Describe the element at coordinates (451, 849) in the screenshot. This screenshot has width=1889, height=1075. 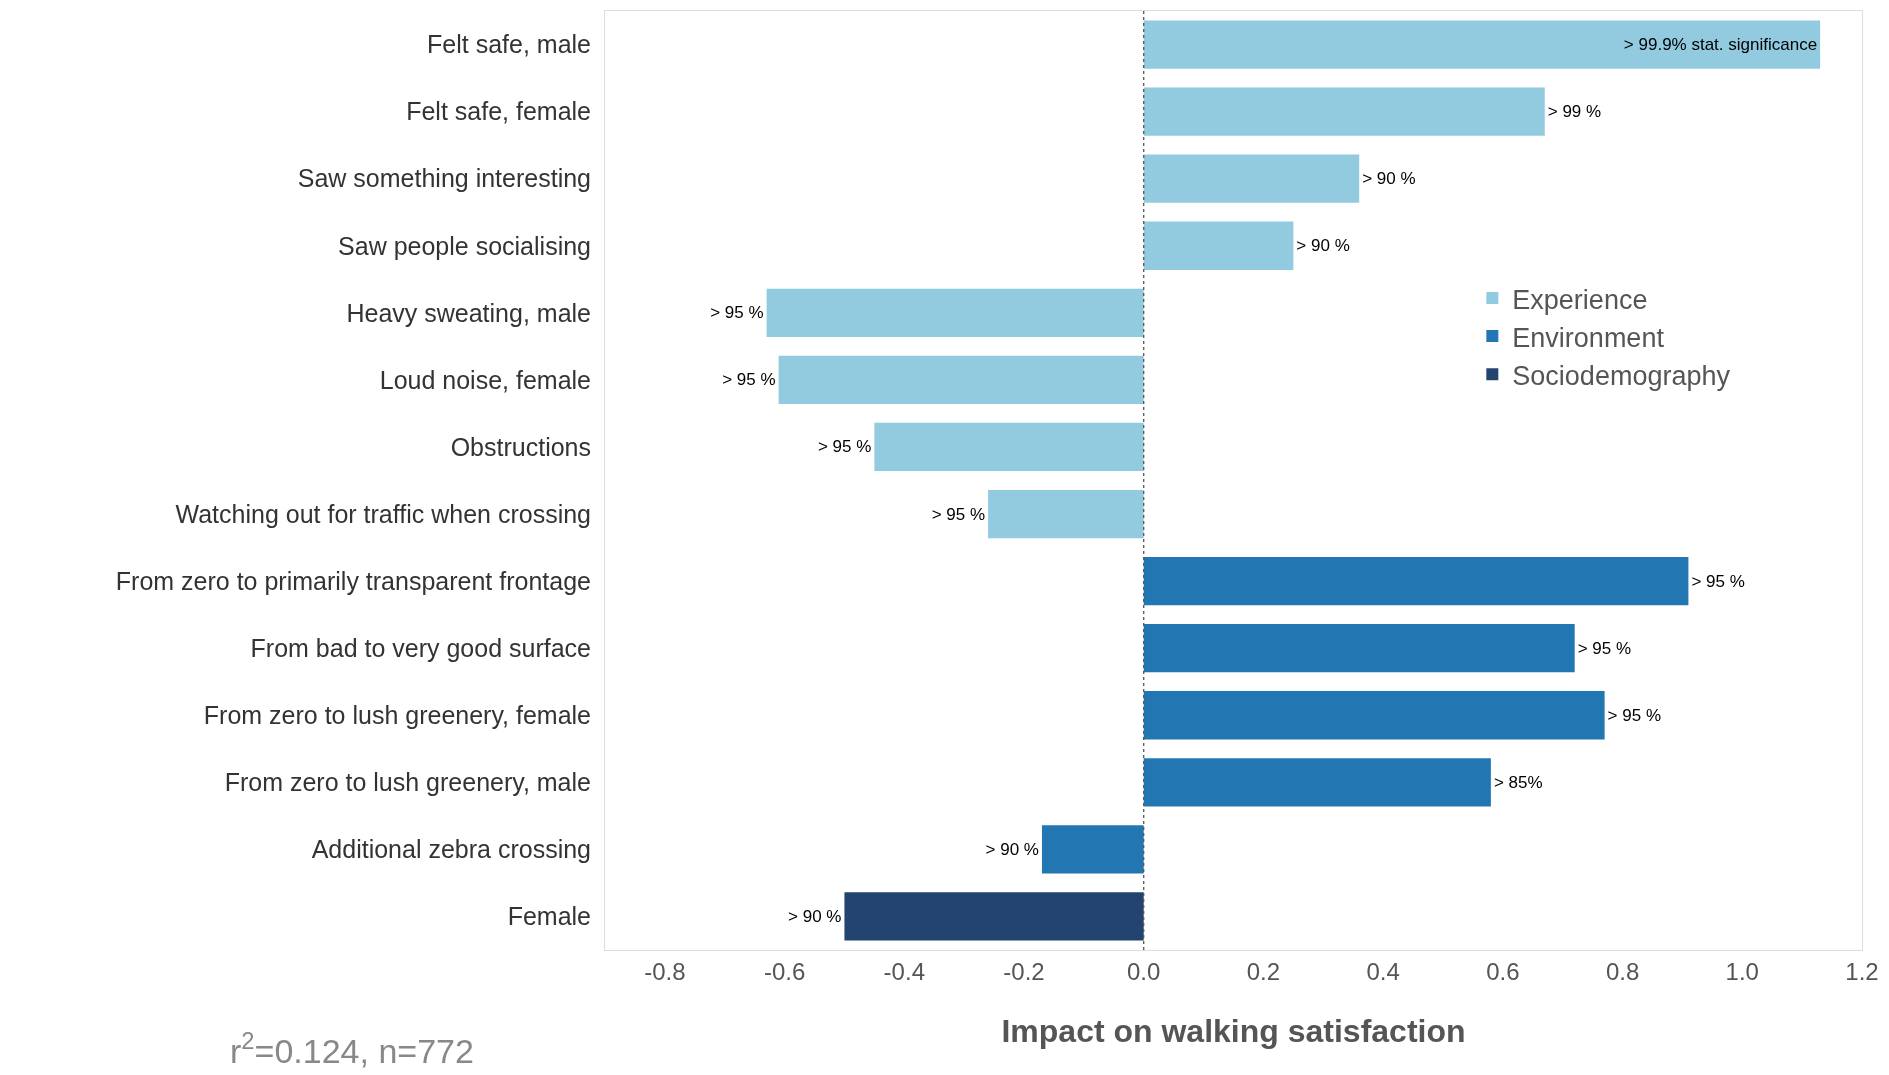
I see `y-tick-label: Additional zebra crossing` at that location.